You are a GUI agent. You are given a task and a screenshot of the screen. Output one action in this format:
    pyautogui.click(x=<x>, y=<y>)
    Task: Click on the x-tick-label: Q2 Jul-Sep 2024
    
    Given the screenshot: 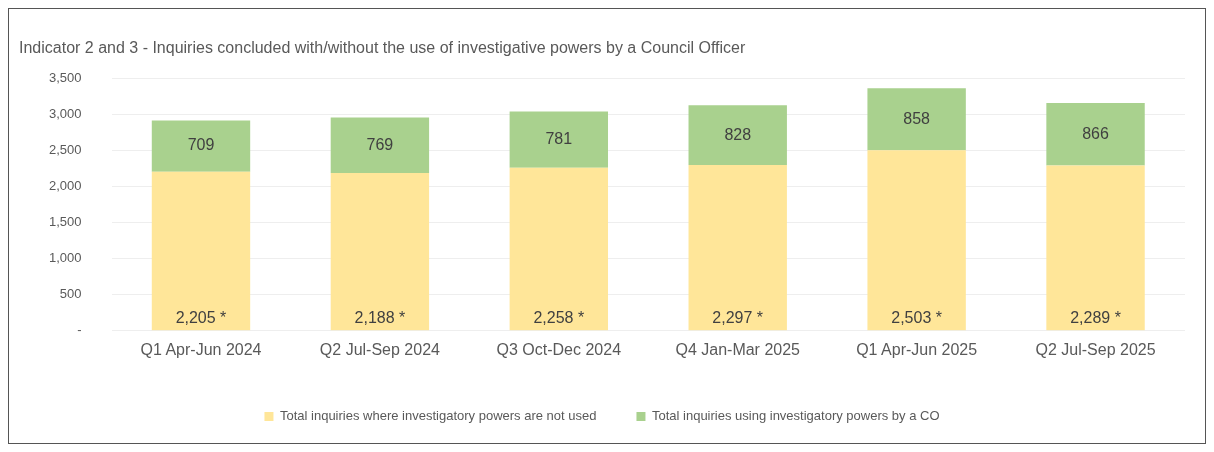 What is the action you would take?
    pyautogui.click(x=380, y=349)
    